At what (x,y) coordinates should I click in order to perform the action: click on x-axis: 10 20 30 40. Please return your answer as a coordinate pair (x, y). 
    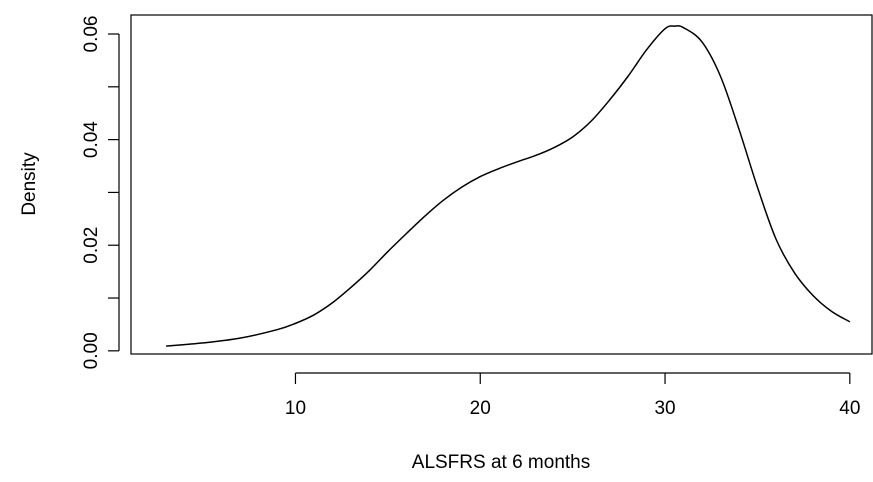
    Looking at the image, I should click on (572, 395).